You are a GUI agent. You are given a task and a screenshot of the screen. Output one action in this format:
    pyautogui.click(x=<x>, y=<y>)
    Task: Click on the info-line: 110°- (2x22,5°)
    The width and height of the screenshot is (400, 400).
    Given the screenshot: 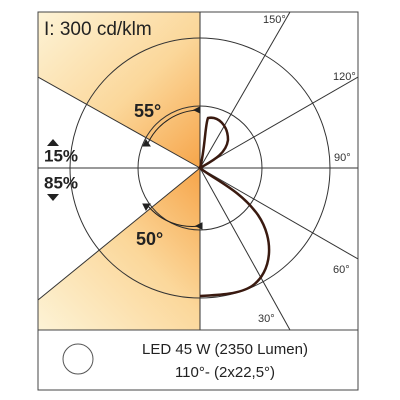 What is the action you would take?
    pyautogui.click(x=225, y=372)
    